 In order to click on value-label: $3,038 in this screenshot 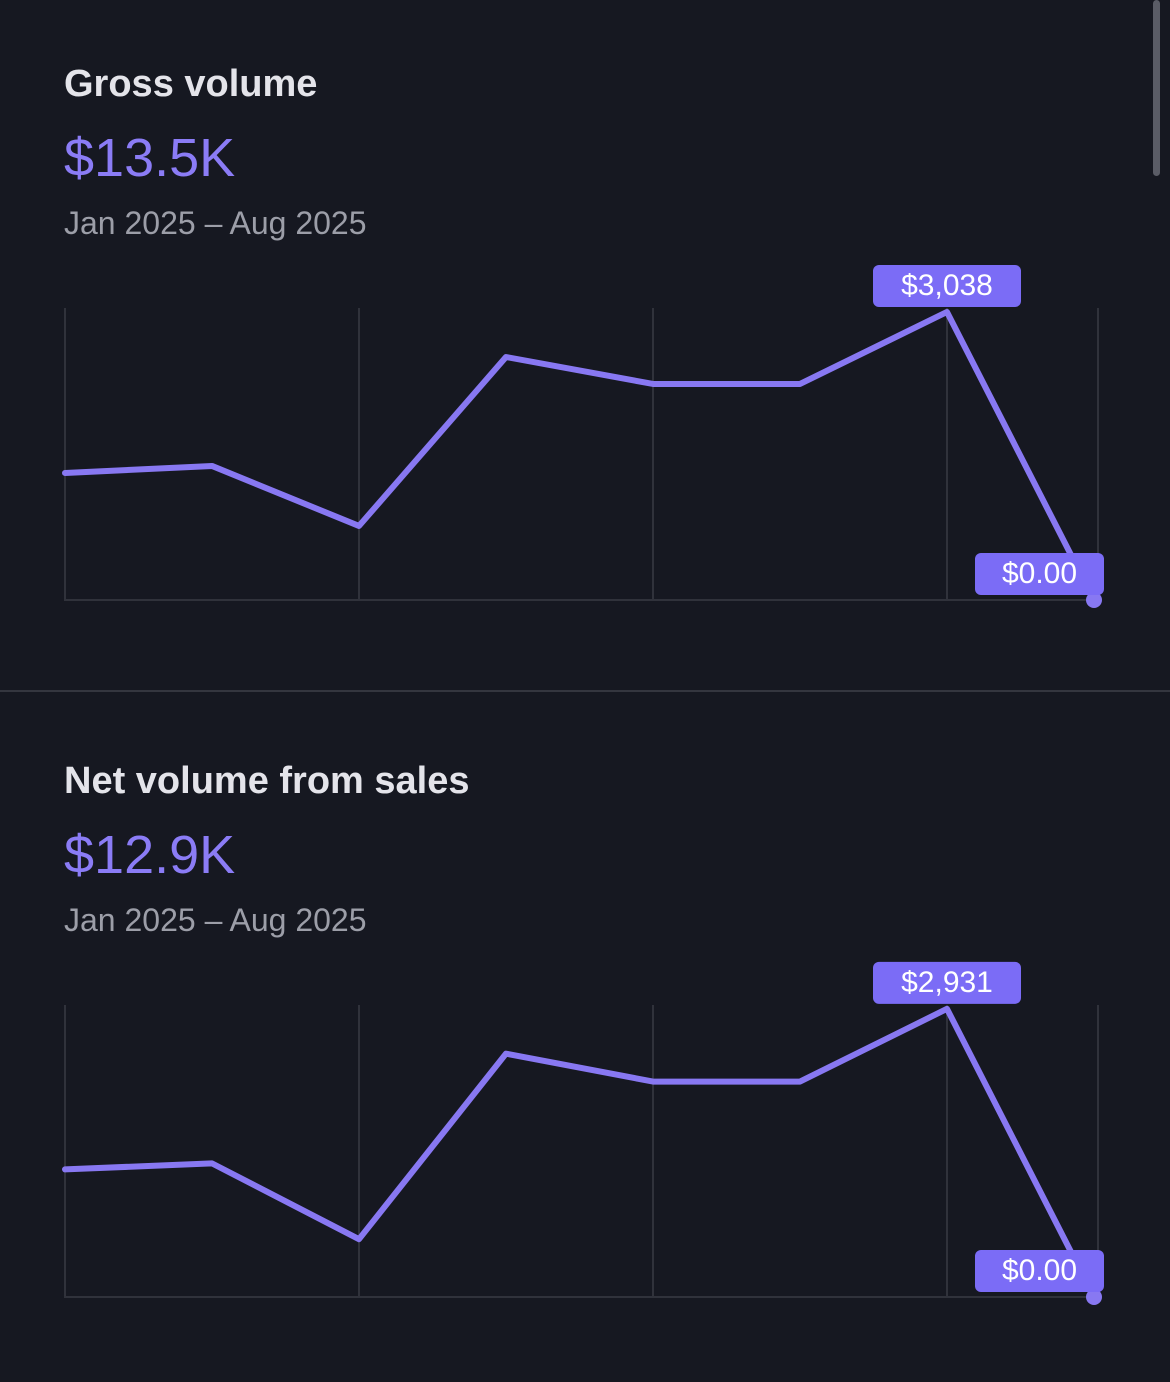, I will do `click(947, 285)`.